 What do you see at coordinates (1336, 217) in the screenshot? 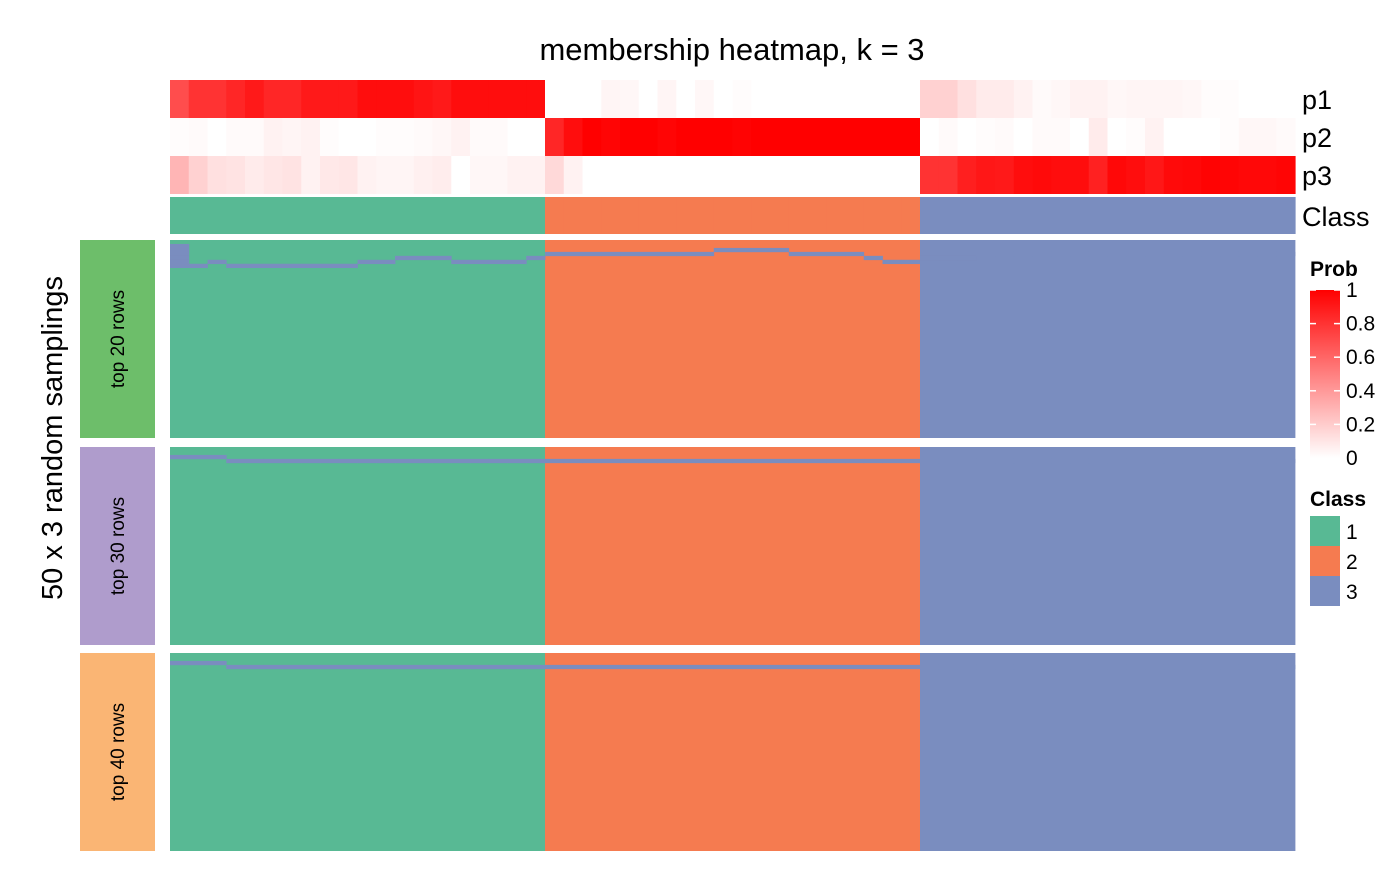
I see `class-label: Class` at bounding box center [1336, 217].